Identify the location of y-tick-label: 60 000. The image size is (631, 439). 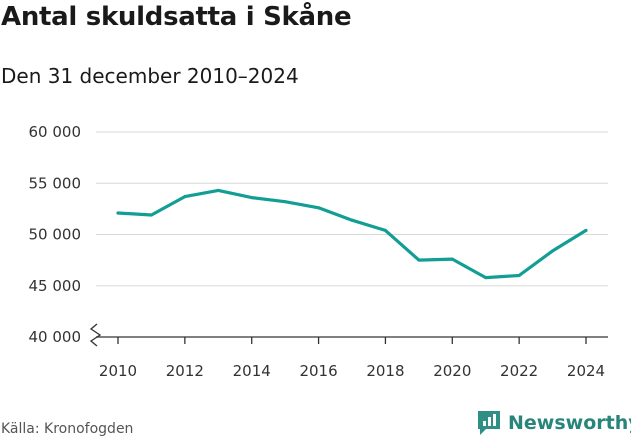
(55, 132).